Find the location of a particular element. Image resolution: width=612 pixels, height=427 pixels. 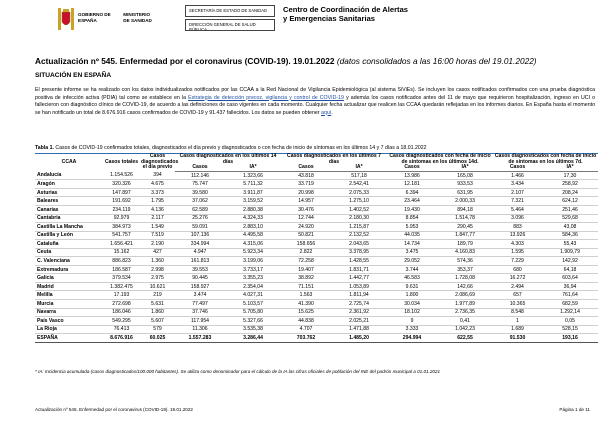

cell: 29.052 is located at coordinates (412, 261).